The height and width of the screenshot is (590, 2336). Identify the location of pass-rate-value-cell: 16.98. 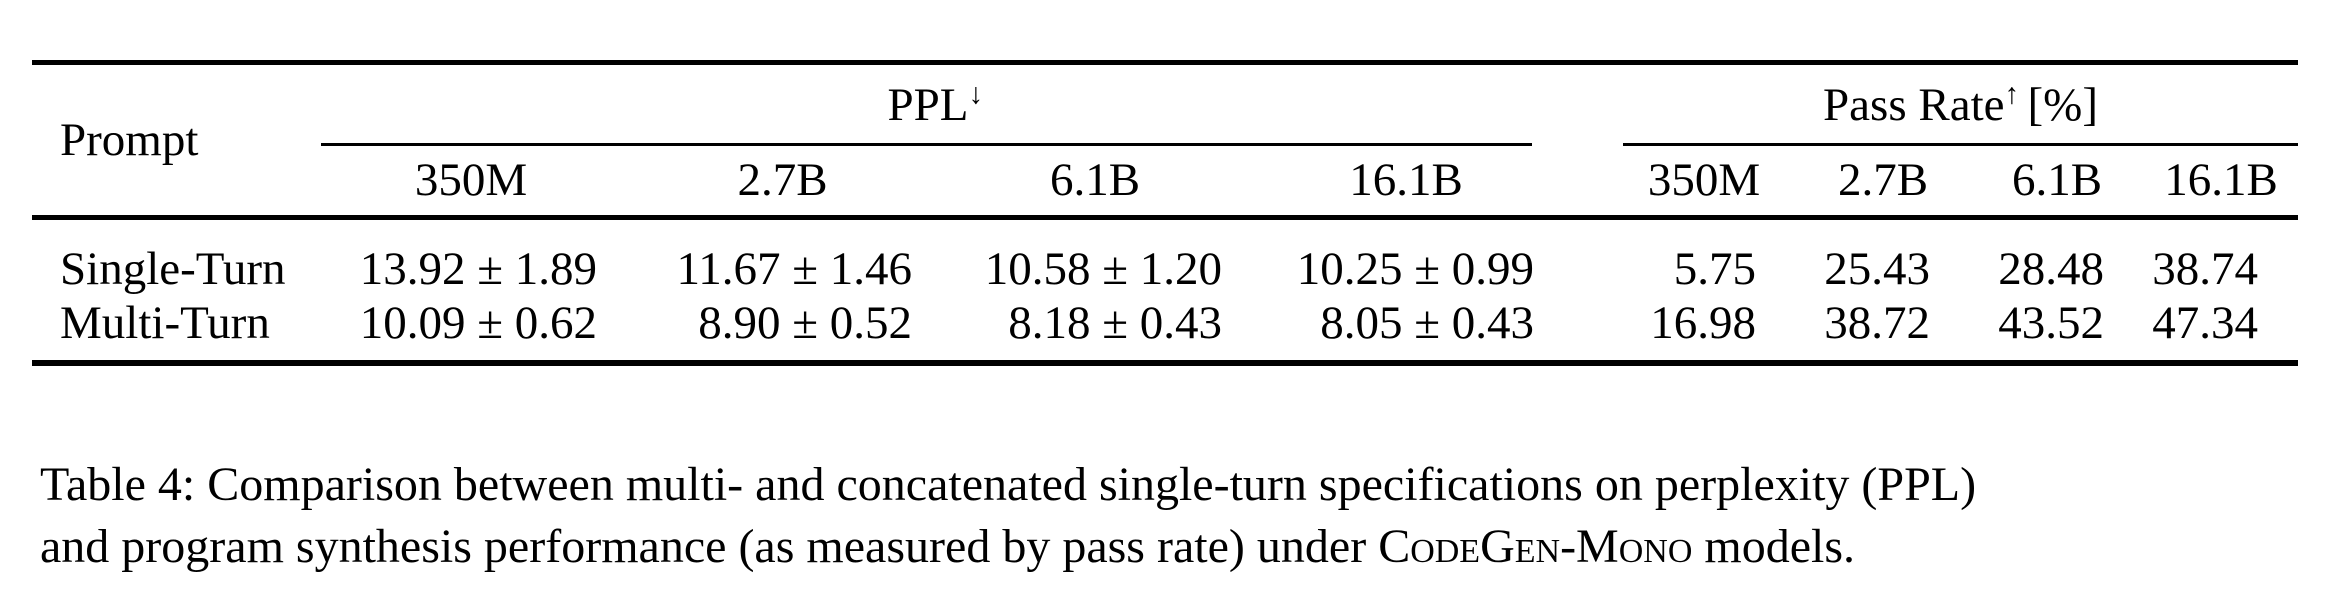
(1703, 323).